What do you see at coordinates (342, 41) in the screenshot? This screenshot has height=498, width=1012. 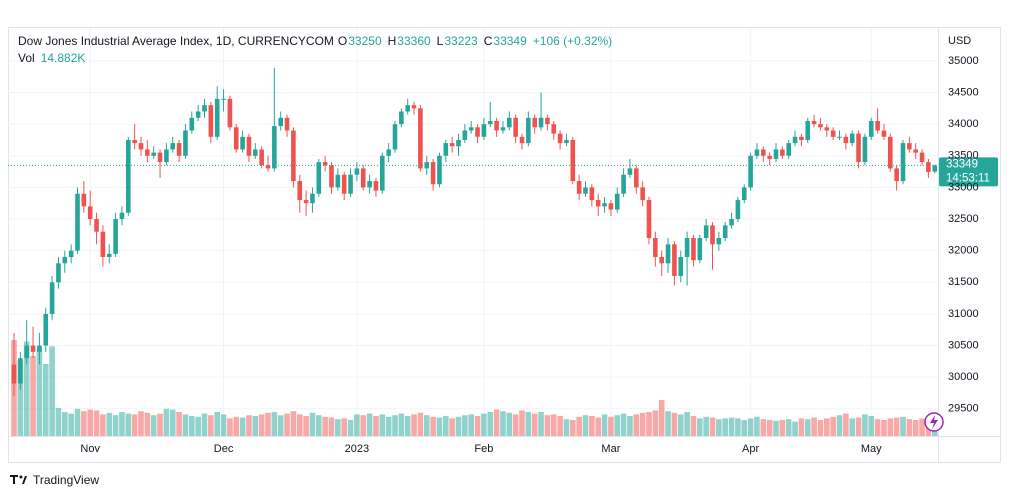 I see `ohlc-label: O` at bounding box center [342, 41].